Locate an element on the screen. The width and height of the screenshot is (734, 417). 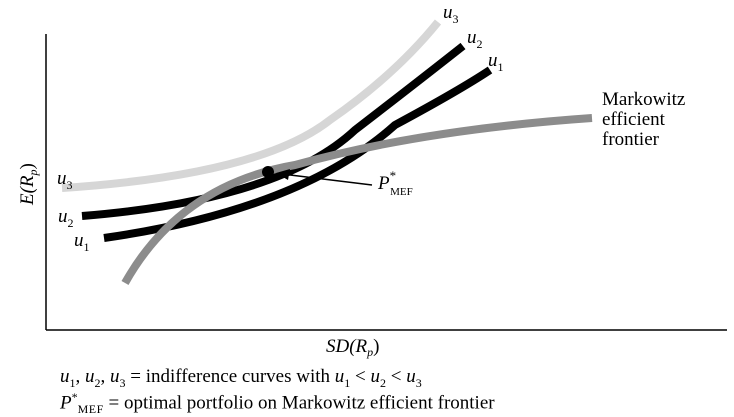
label-u3-left: u3 is located at coordinates (65, 180).